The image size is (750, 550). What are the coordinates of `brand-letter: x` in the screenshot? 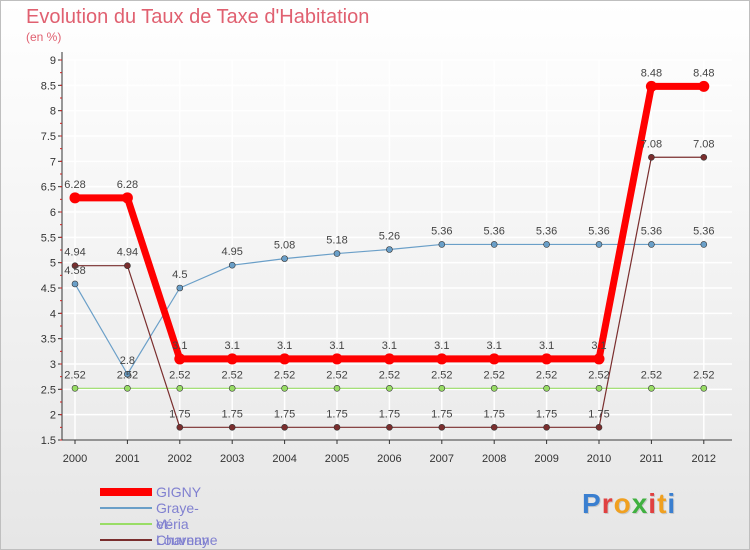 It's located at (640, 503).